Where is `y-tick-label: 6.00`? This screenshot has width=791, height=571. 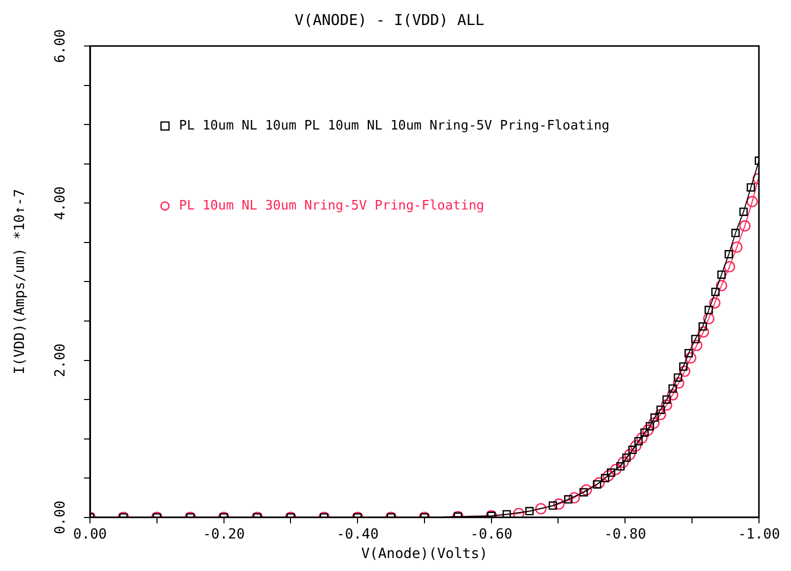
y-tick-label: 6.00 is located at coordinates (60, 46).